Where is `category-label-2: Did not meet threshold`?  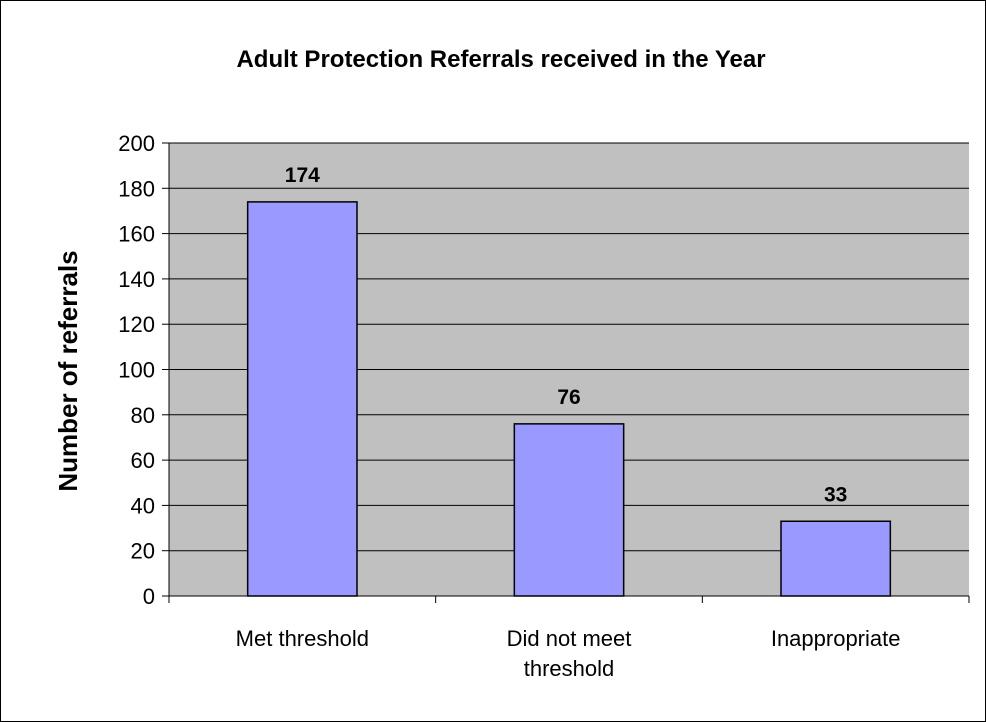 category-label-2: Did not meet threshold is located at coordinates (569, 653).